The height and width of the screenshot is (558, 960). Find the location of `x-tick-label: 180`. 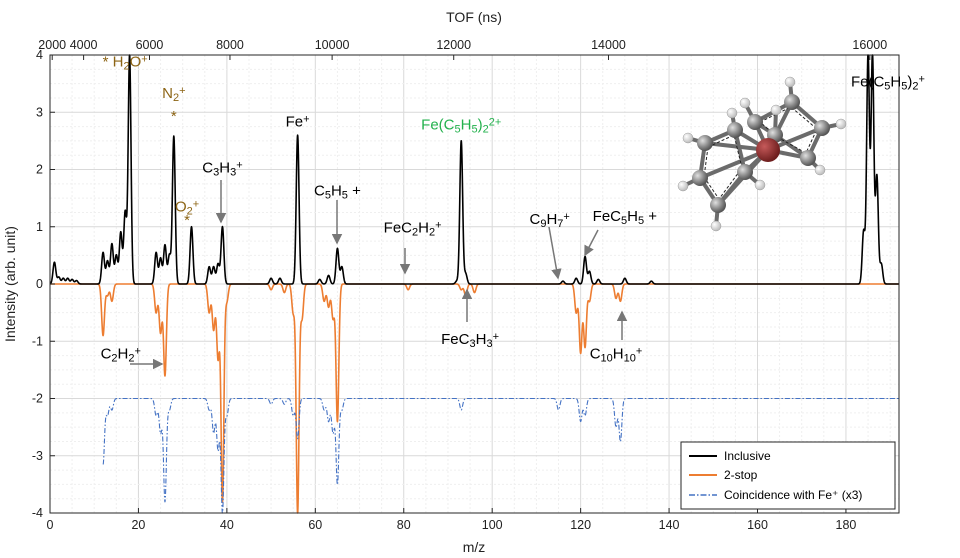

x-tick-label: 180 is located at coordinates (846, 525).